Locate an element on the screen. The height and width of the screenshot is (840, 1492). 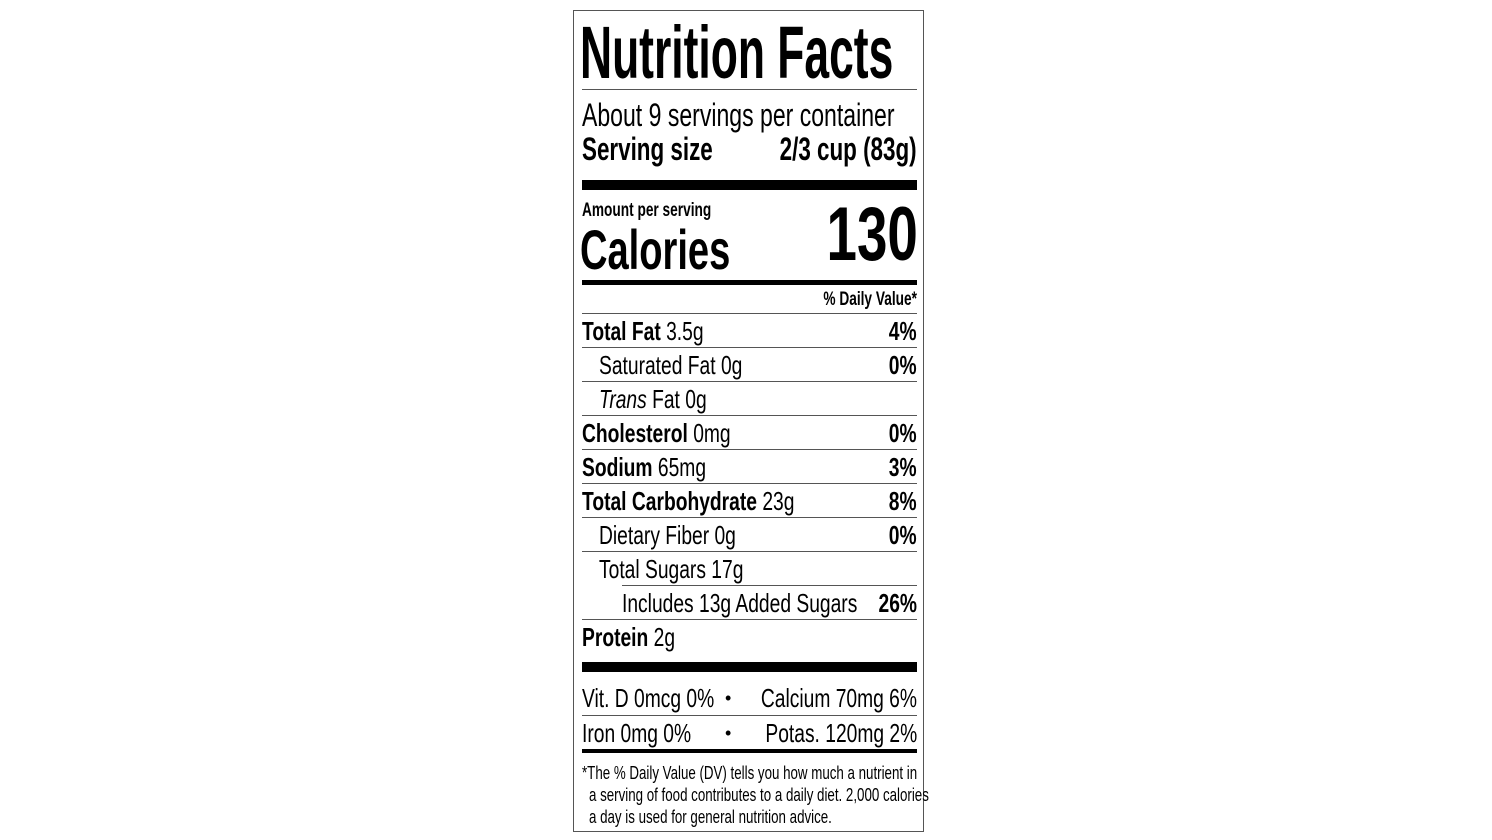
nutrient-name: Fat is located at coordinates (666, 399).